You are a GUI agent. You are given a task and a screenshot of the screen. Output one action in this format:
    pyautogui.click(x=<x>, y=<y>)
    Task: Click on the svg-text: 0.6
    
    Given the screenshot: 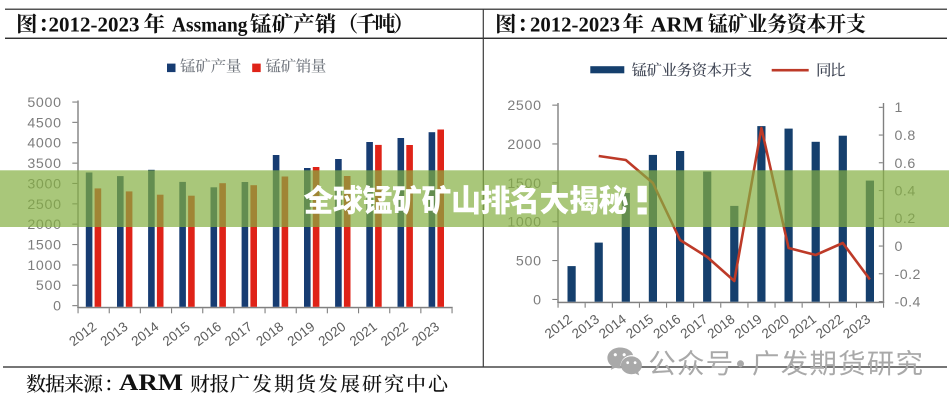 What is the action you would take?
    pyautogui.click(x=905, y=164)
    